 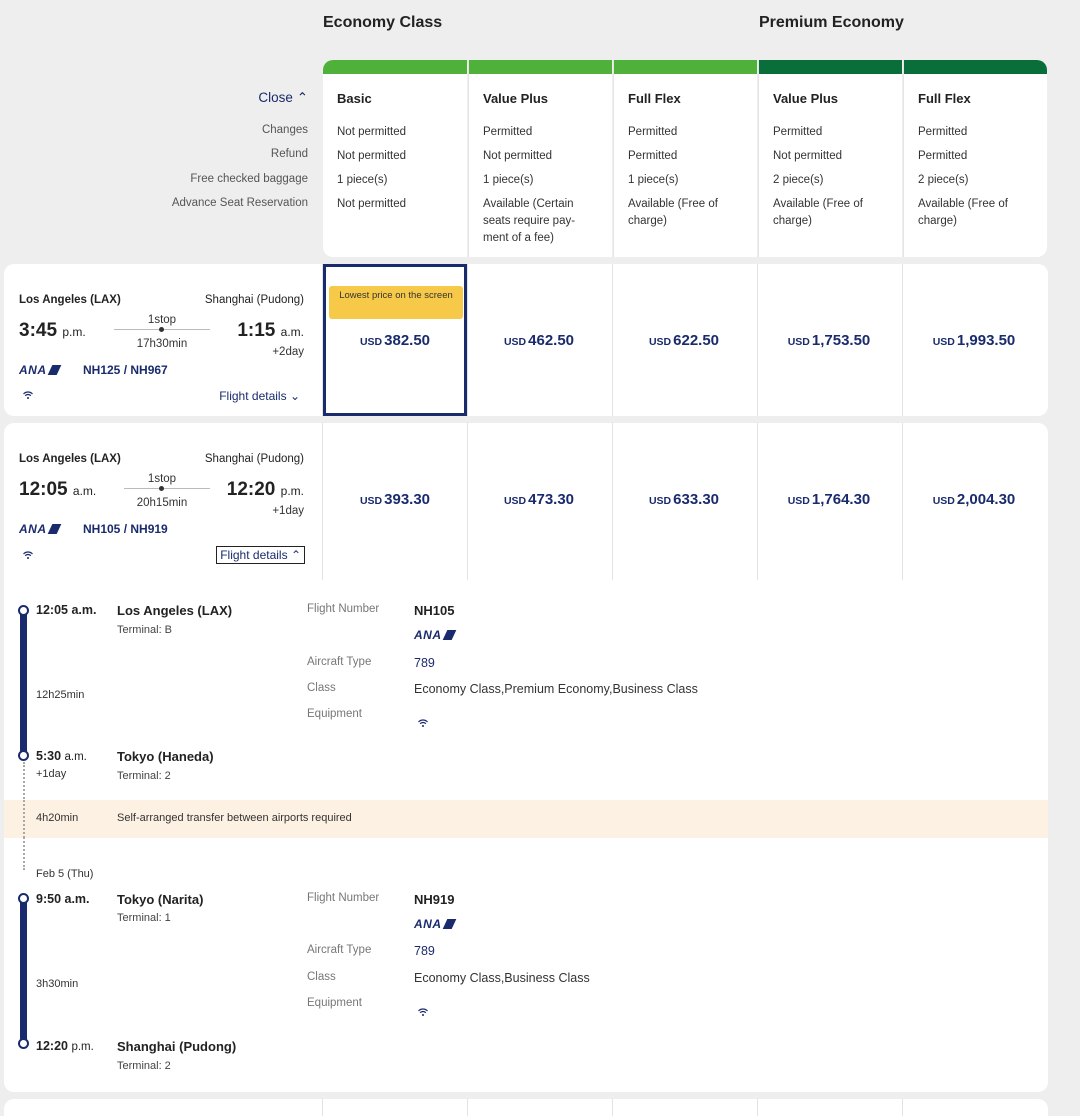 What do you see at coordinates (162, 503) in the screenshot?
I see `duration: 20h15min` at bounding box center [162, 503].